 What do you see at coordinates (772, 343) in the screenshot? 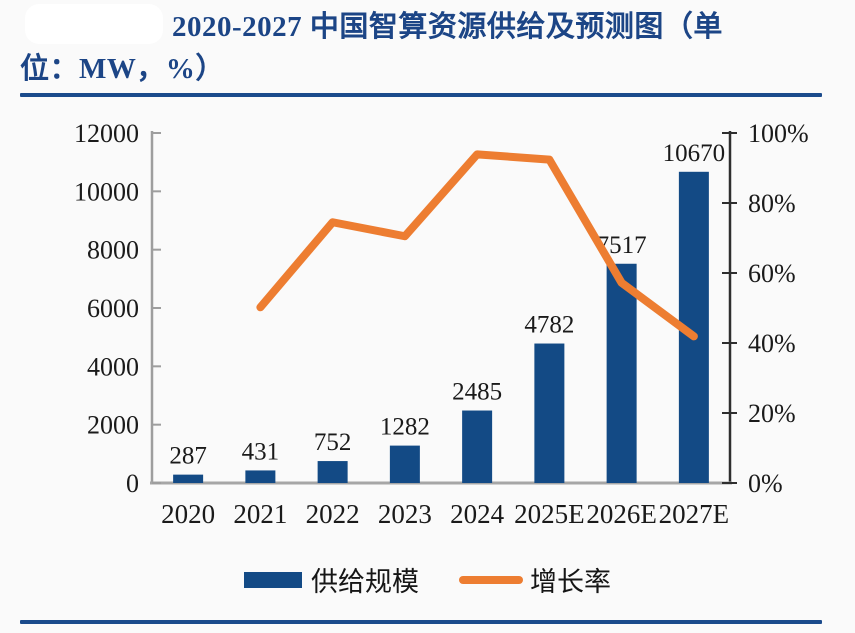
I see `pct-axis-tick-label: 40%` at bounding box center [772, 343].